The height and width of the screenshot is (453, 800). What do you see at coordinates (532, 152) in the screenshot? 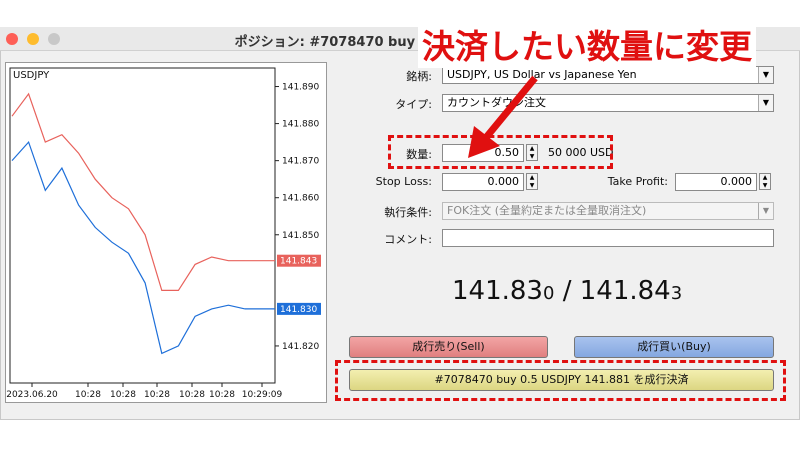
I see `volume-spinner: ▲ ▼` at bounding box center [532, 152].